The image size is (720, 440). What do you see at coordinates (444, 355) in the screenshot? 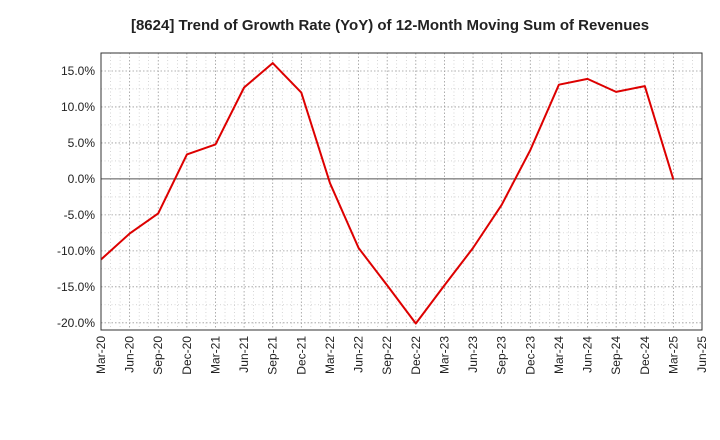
I see `x-tick-label: Mar-23` at bounding box center [444, 355].